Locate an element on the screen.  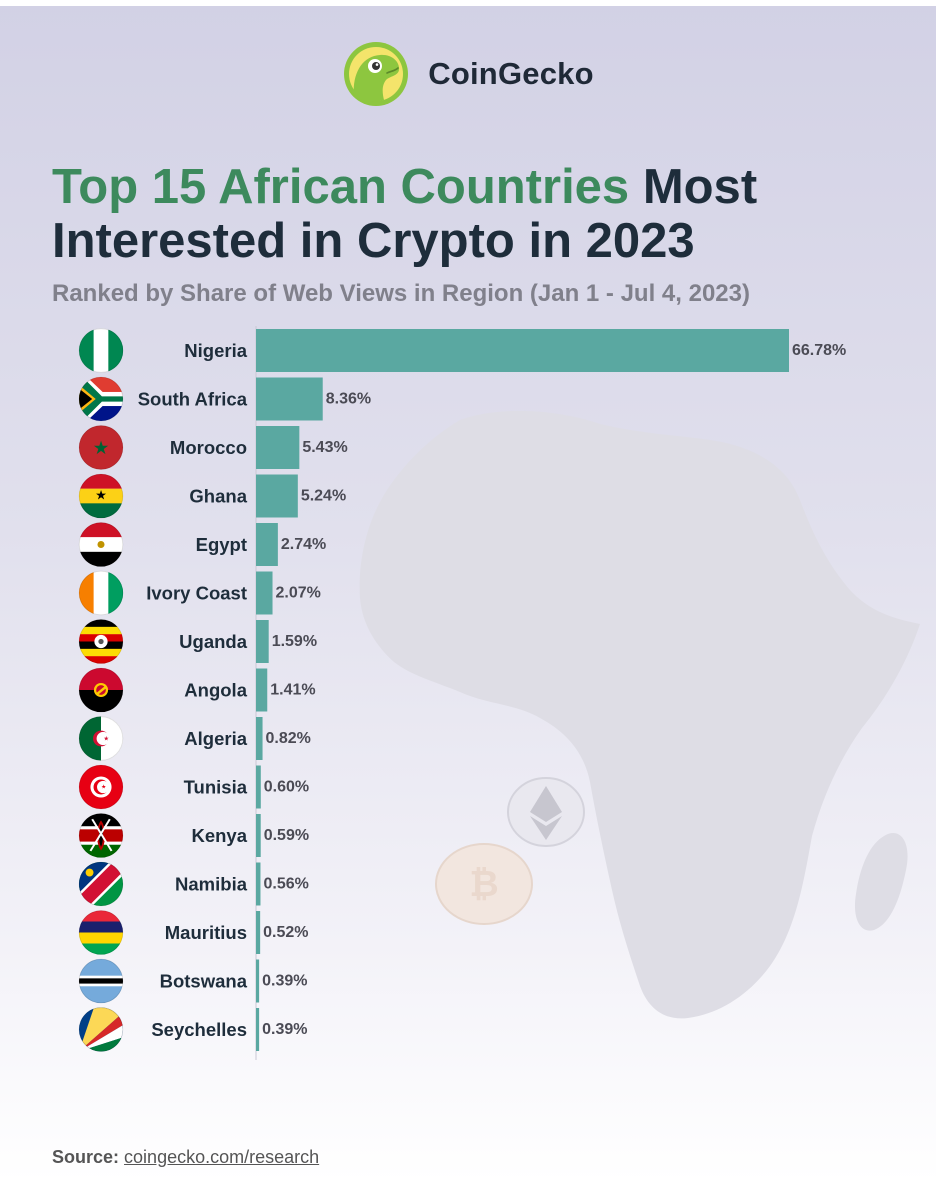
bar-row: Ivory Coast 2.07% is located at coordinates (199, 593).